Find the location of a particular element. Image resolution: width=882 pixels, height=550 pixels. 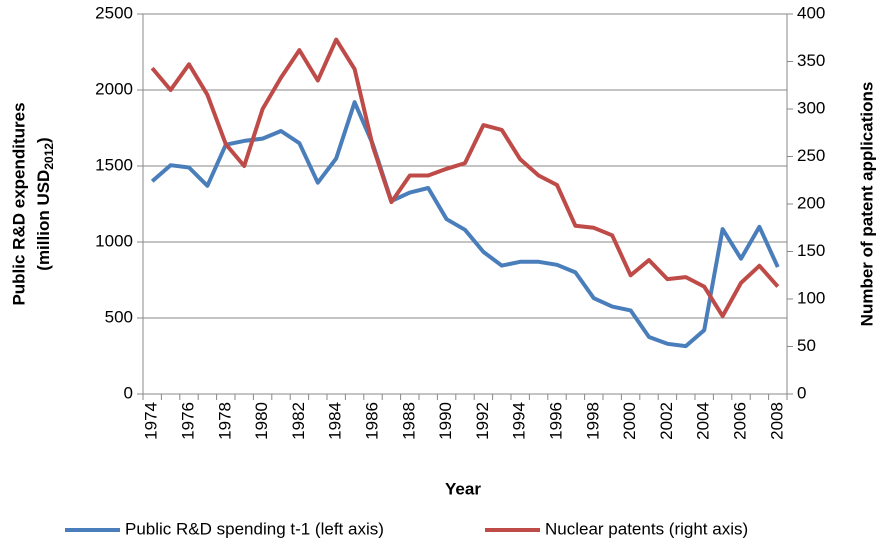

x-tick-label: 1994 is located at coordinates (519, 421).